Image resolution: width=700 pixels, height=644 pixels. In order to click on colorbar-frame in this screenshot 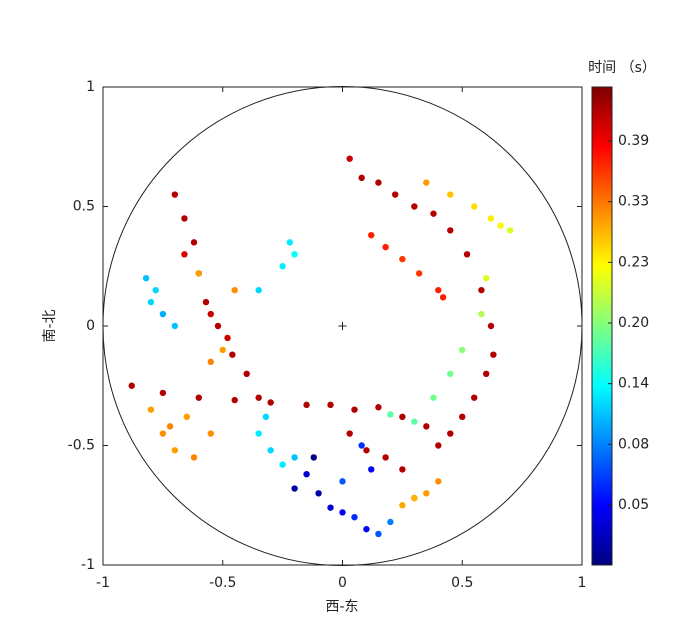, I will do `click(602, 326)`.